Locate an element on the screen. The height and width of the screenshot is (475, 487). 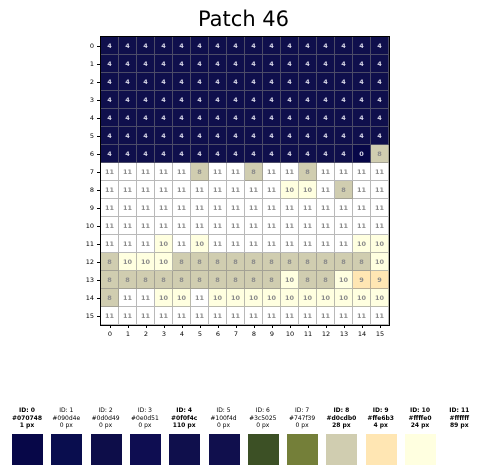
legend-item: ID: 7 #747f39 0 px is located at coordinates (302, 436).